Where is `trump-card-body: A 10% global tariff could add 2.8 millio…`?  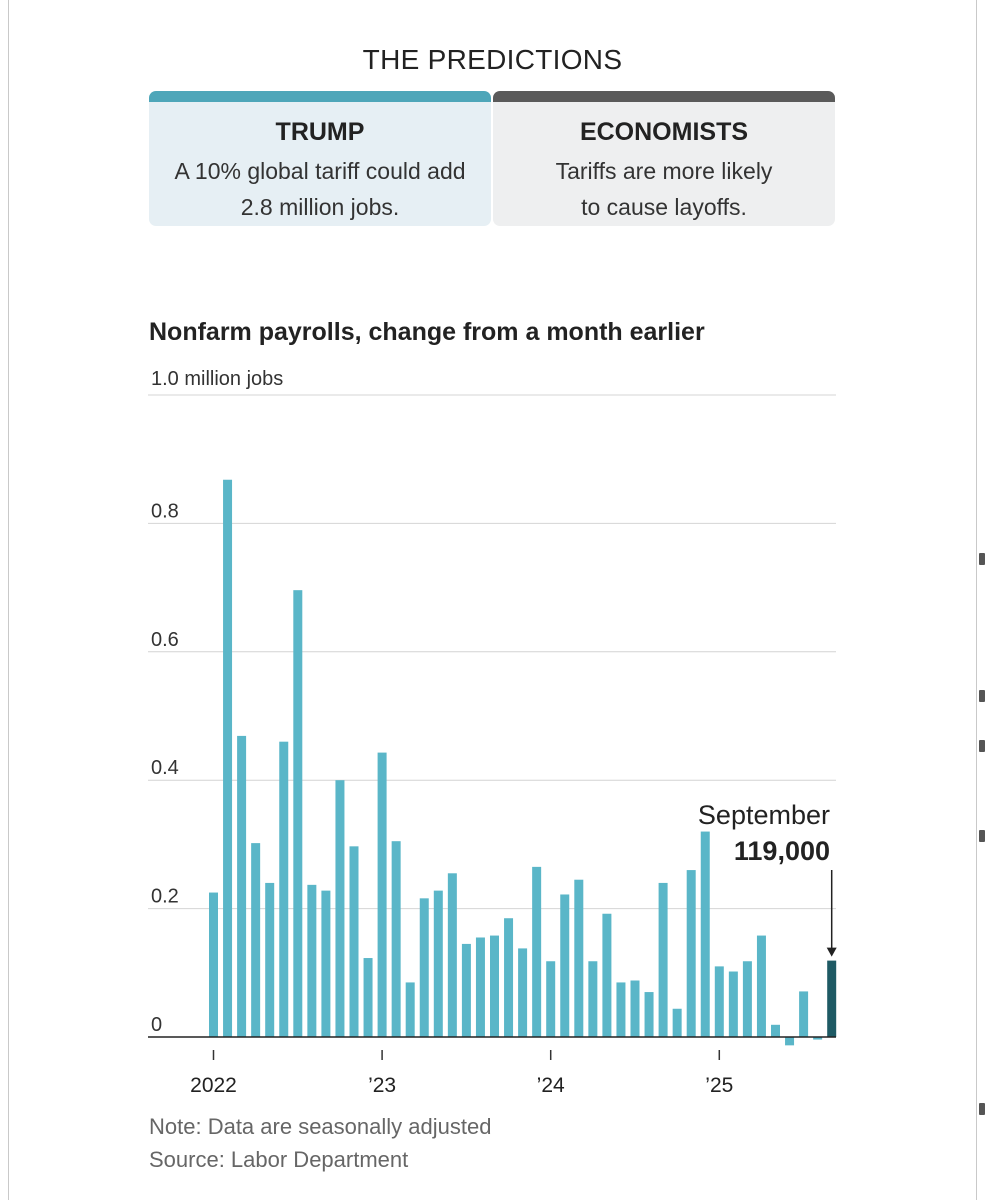
trump-card-body: A 10% global tariff could add 2.8 millio… is located at coordinates (320, 189).